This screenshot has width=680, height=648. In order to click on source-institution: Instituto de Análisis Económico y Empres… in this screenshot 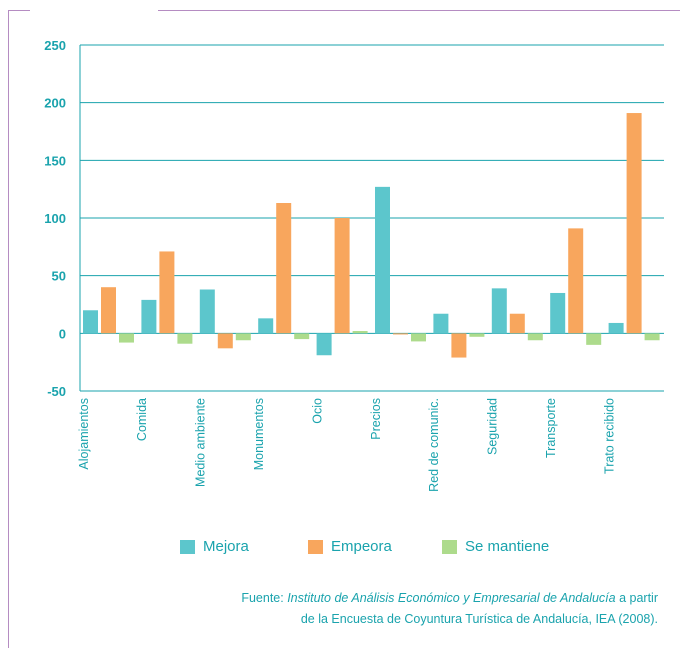, I will do `click(451, 598)`.